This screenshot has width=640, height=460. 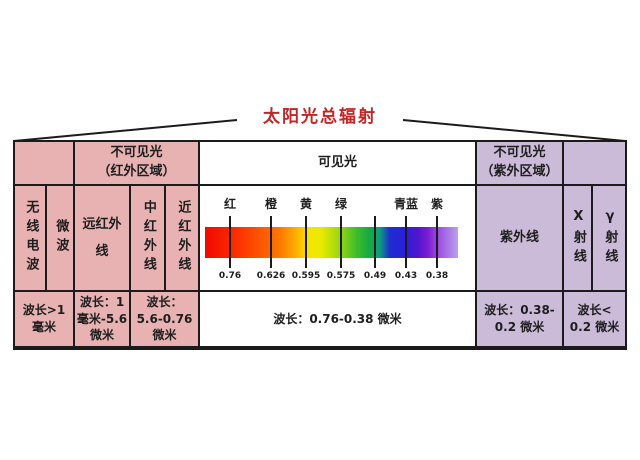 What do you see at coordinates (519, 319) in the screenshot?
I see `wavelength-cell-ultraviolet: 波长：0.38- 0.2 微米` at bounding box center [519, 319].